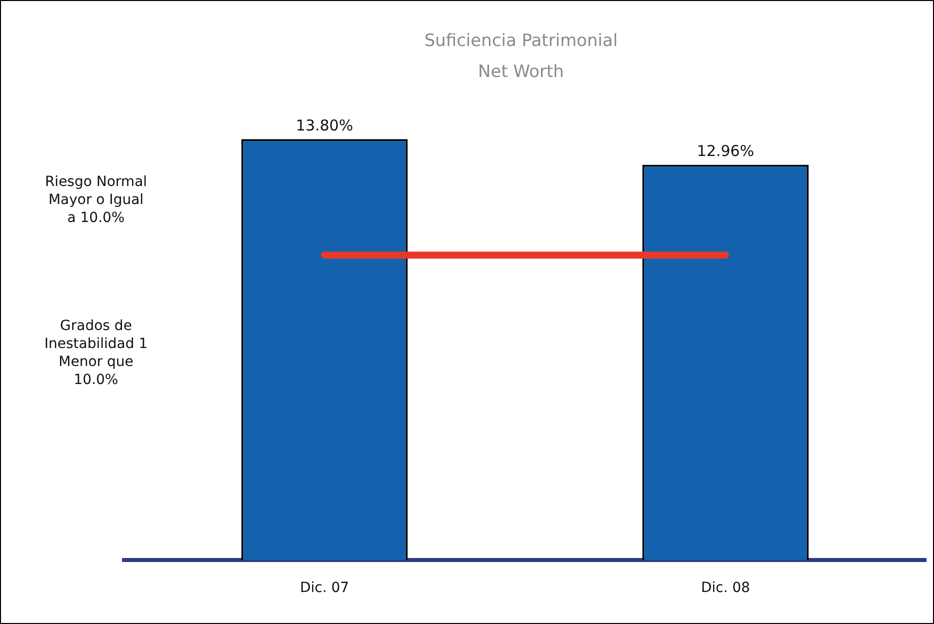  I want to click on annotation: Grados de Inestabilidad 1 Menor que 10.0%, so click(96, 353).